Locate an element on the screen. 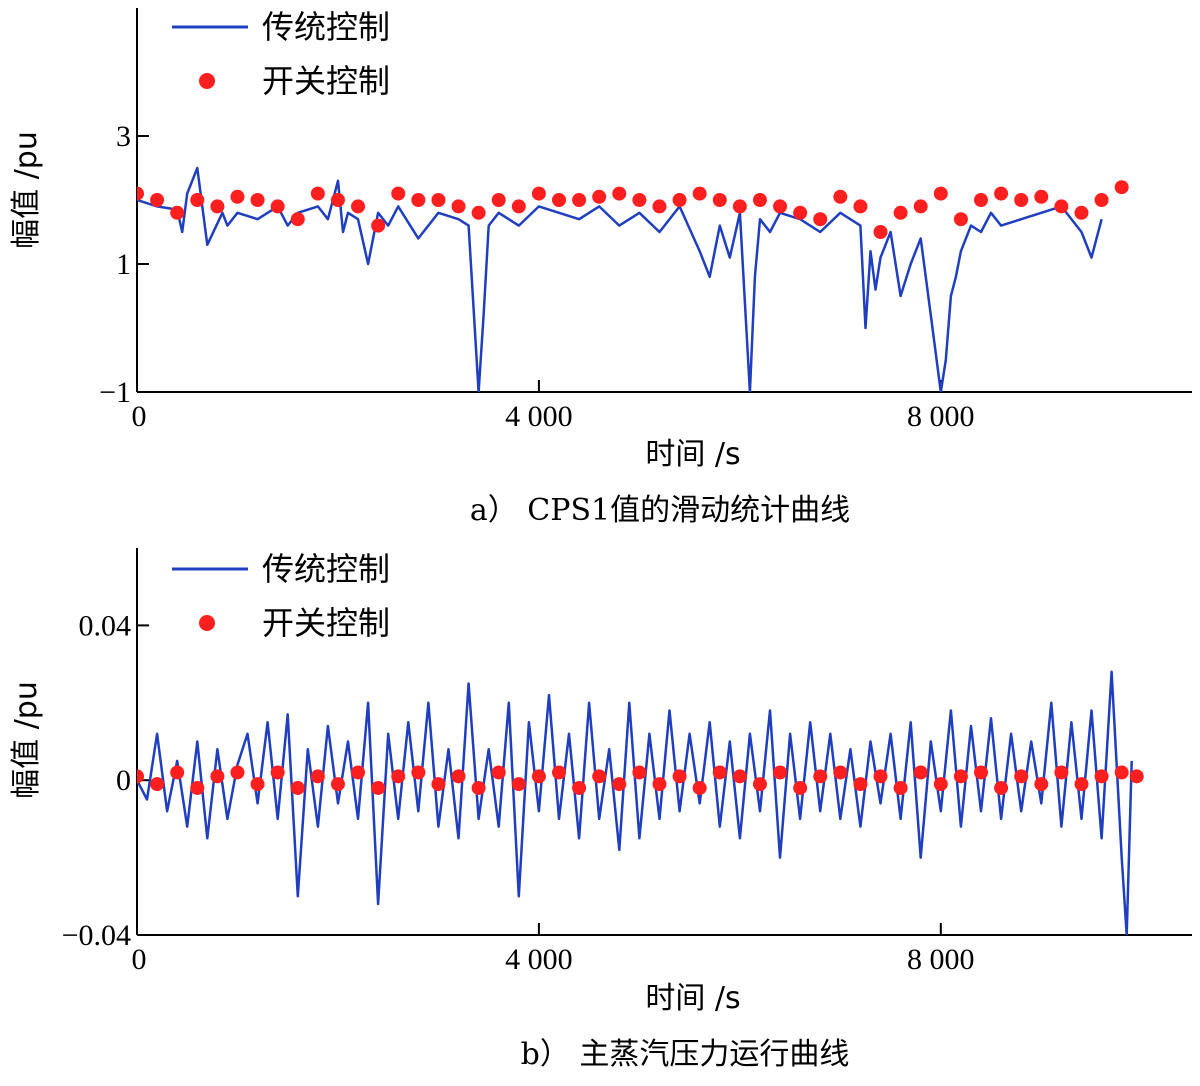 This screenshot has width=1200, height=1086. x-axis-title-a: 时间 /s is located at coordinates (692, 454).